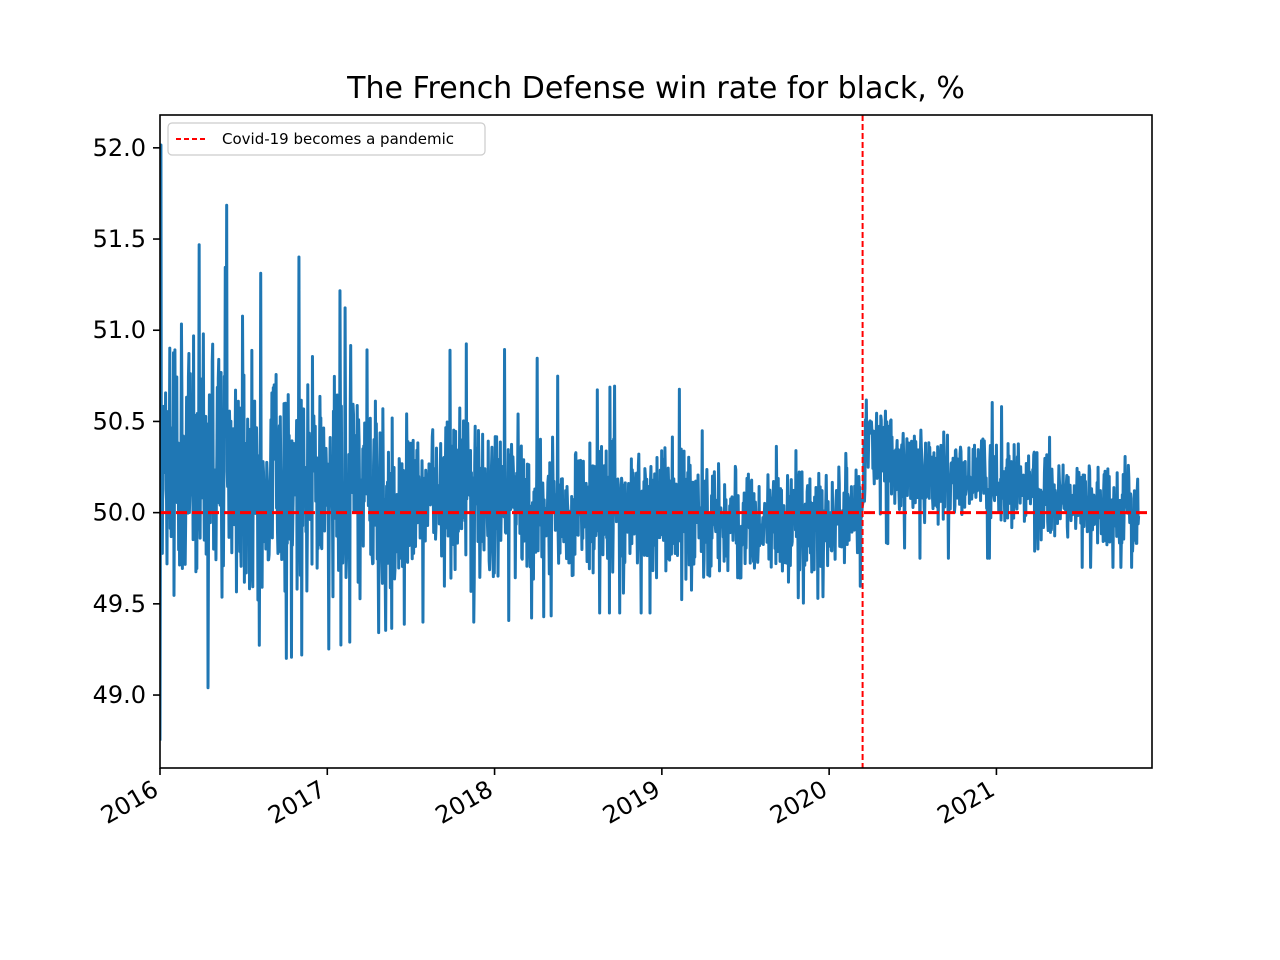 The image size is (1280, 960). I want to click on legend: Covid-19 becomes a pandemic, so click(326, 139).